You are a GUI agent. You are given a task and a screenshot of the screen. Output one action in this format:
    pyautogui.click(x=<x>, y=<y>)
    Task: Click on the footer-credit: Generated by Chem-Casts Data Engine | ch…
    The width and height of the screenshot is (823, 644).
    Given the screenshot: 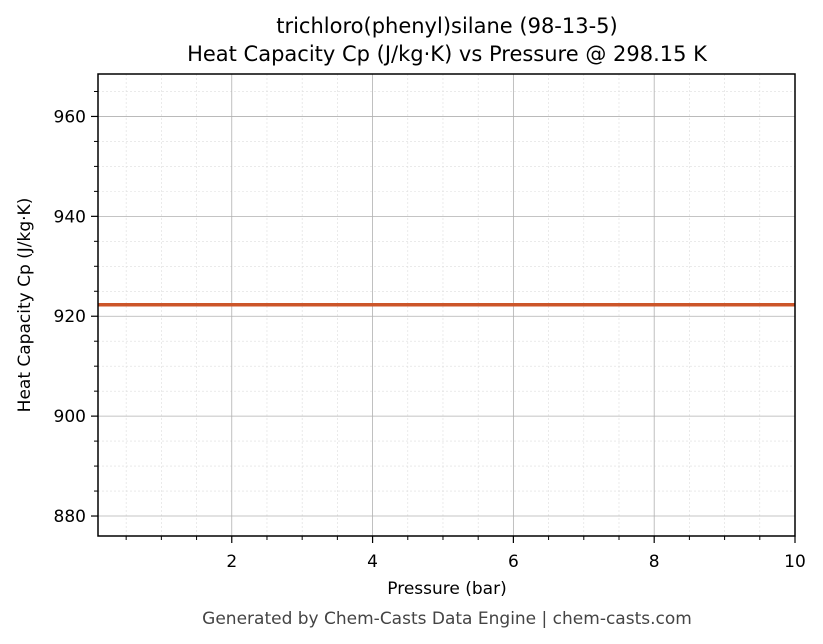 What is the action you would take?
    pyautogui.click(x=447, y=619)
    